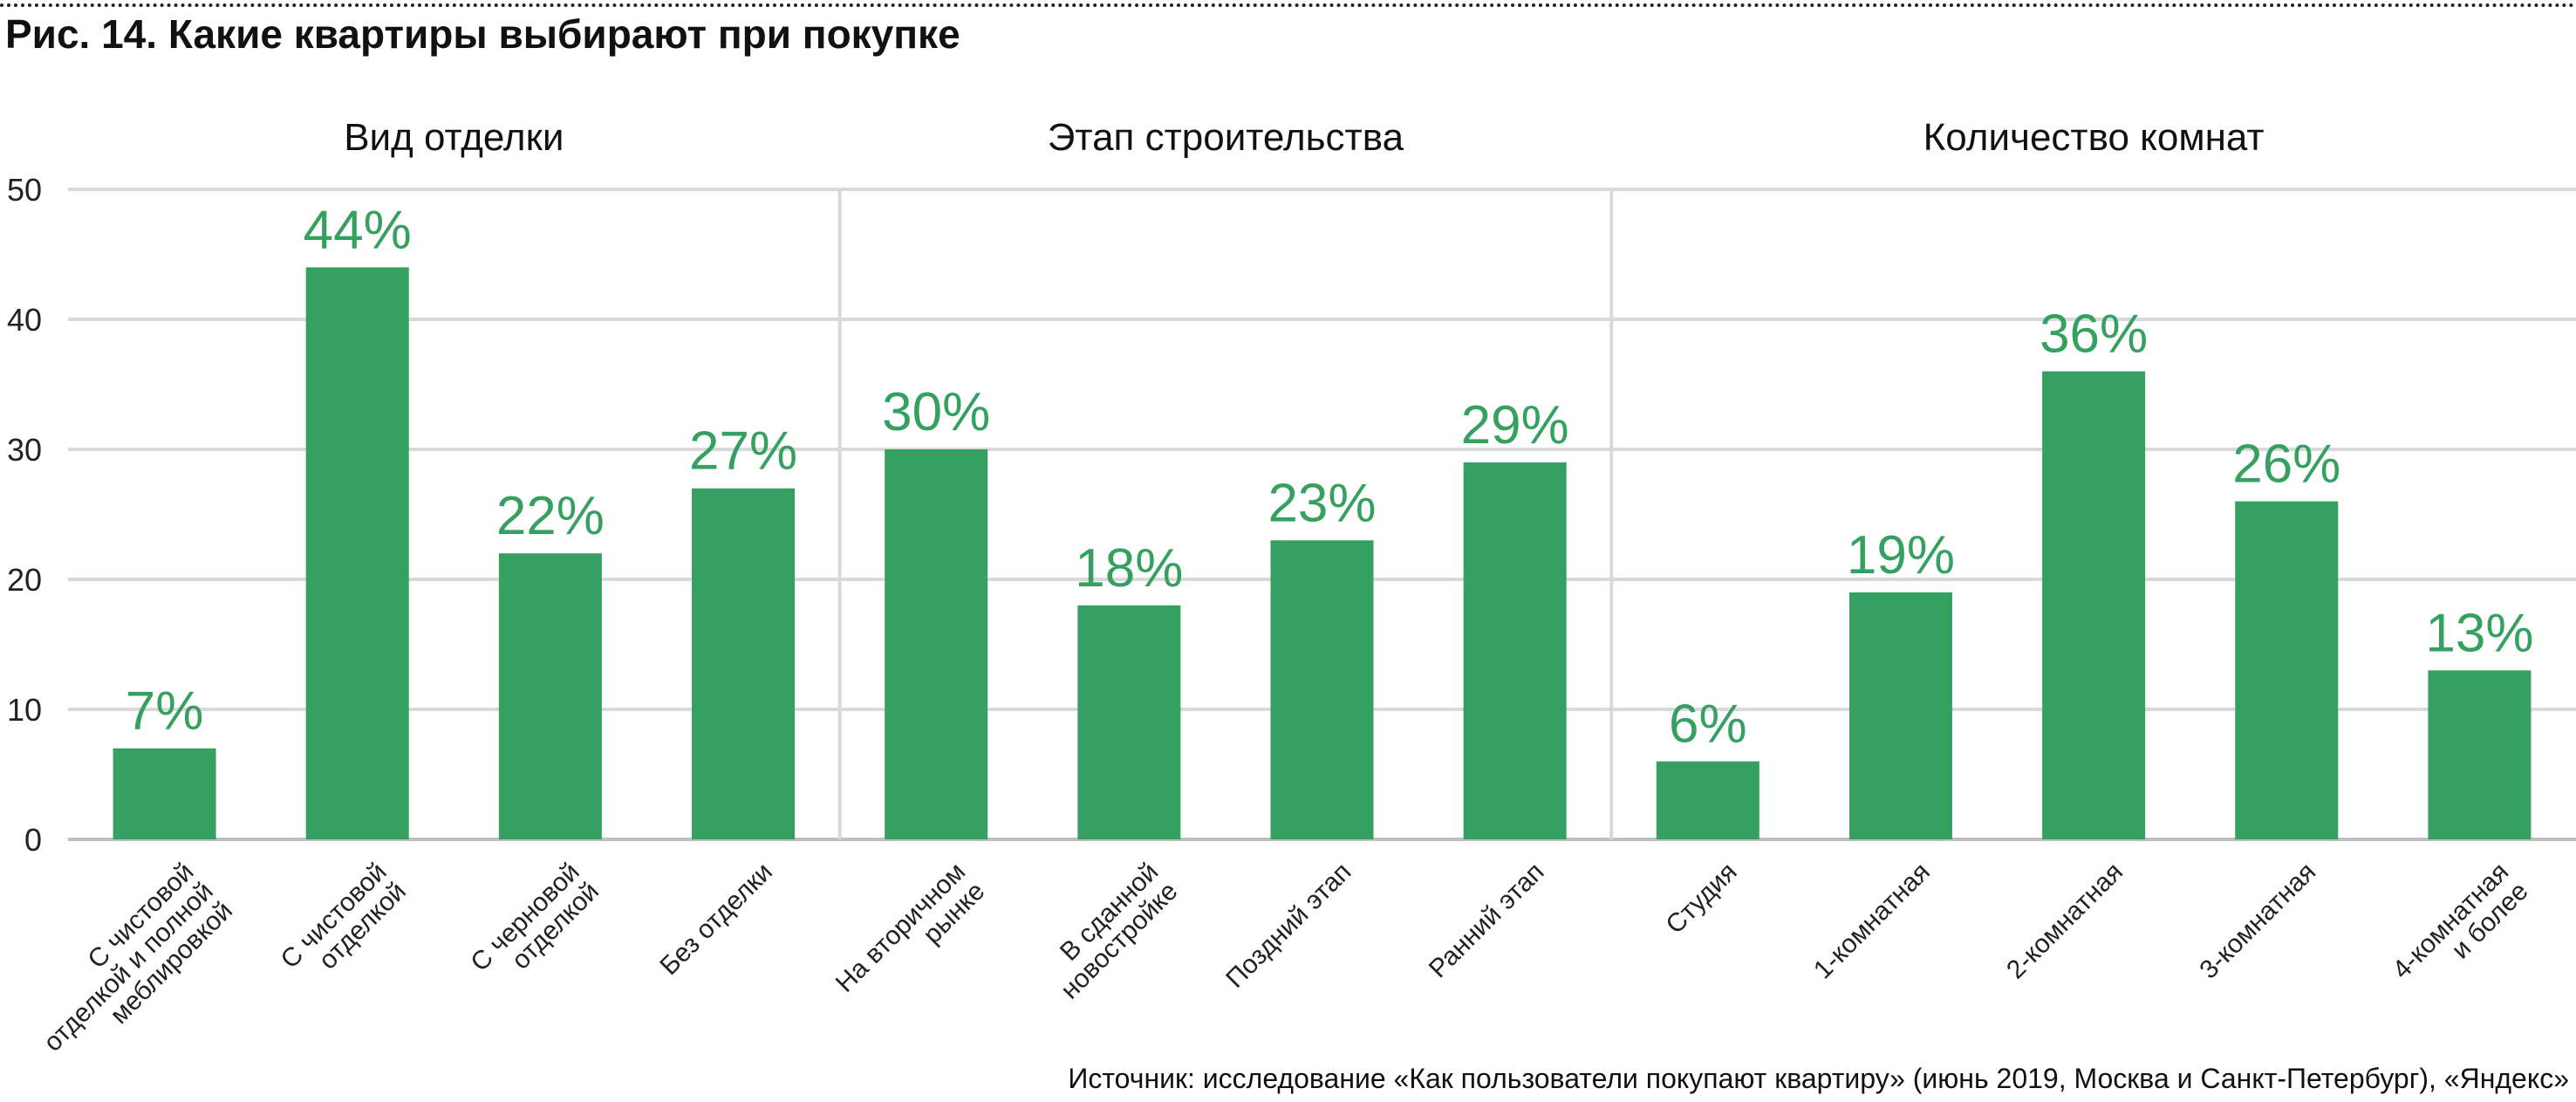 The image size is (2576, 1102). Describe the element at coordinates (1226, 137) in the screenshot. I see `group-header: Этап строительства` at that location.